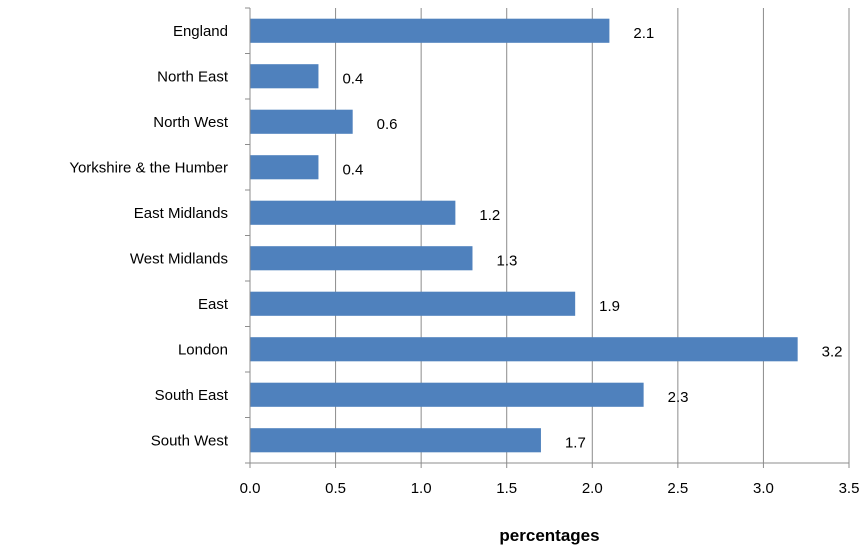 The image size is (864, 549). I want to click on x-tick-label: 1.0, so click(421, 488).